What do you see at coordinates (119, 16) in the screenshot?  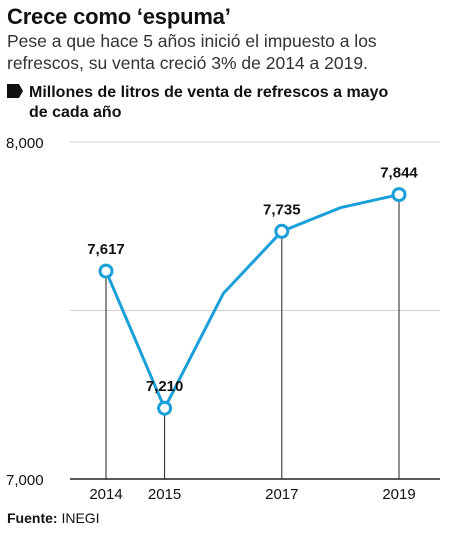 I see `chart-title: Crece como ‘espuma’` at bounding box center [119, 16].